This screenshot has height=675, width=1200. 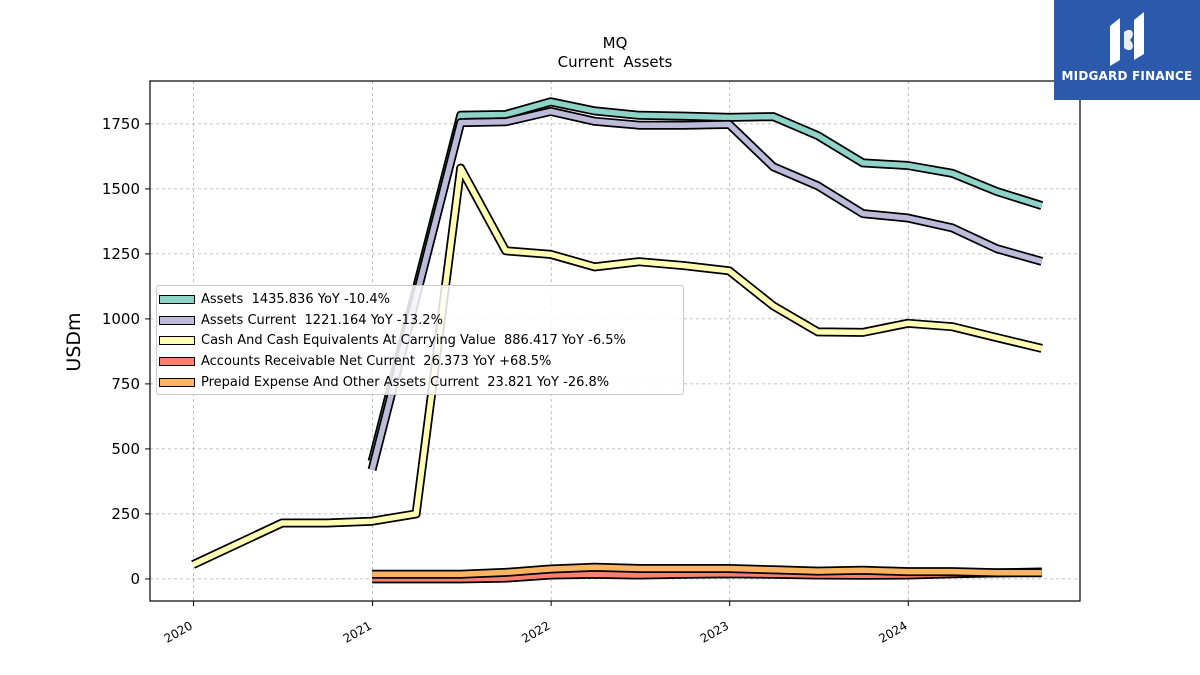 I want to click on chart-subtitle: Current Assets, so click(x=615, y=62).